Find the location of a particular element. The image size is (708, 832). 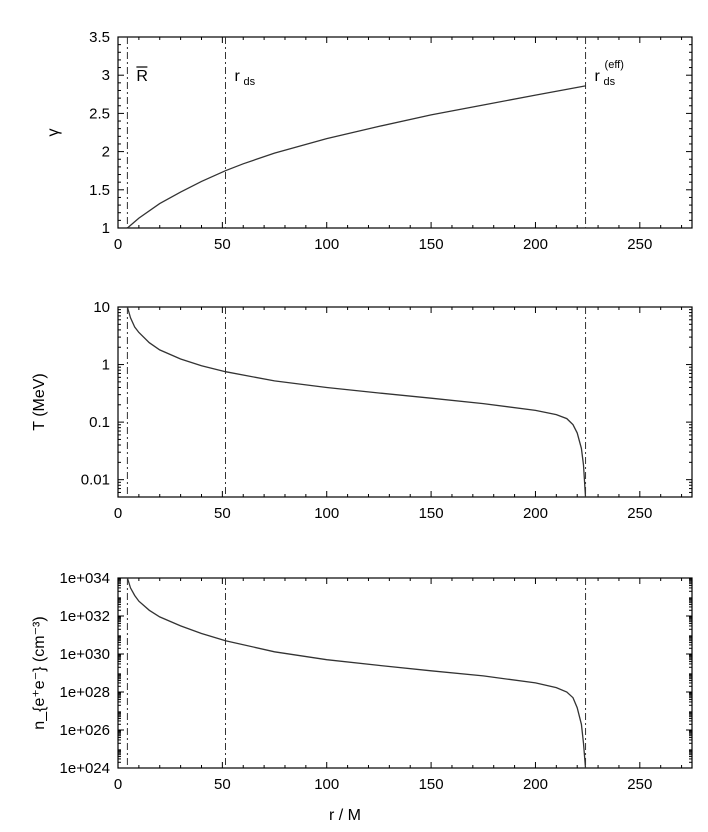

y-tick-label: 1e+032 is located at coordinates (85, 616).